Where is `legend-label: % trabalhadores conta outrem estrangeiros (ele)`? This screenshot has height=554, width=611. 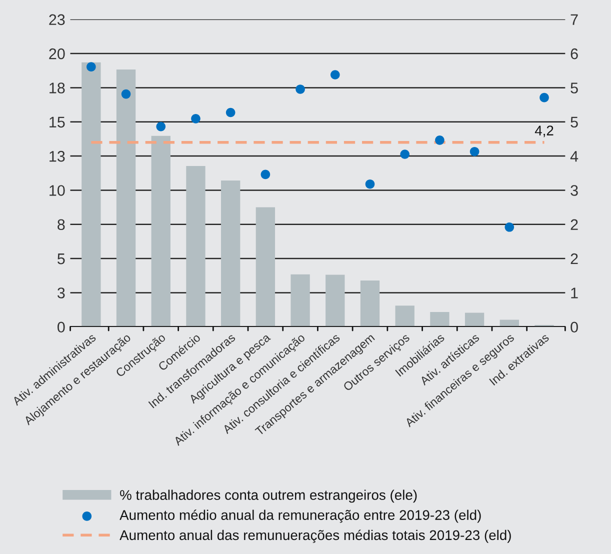
legend-label: % trabalhadores conta outrem estrangeiros (ele) is located at coordinates (268, 496).